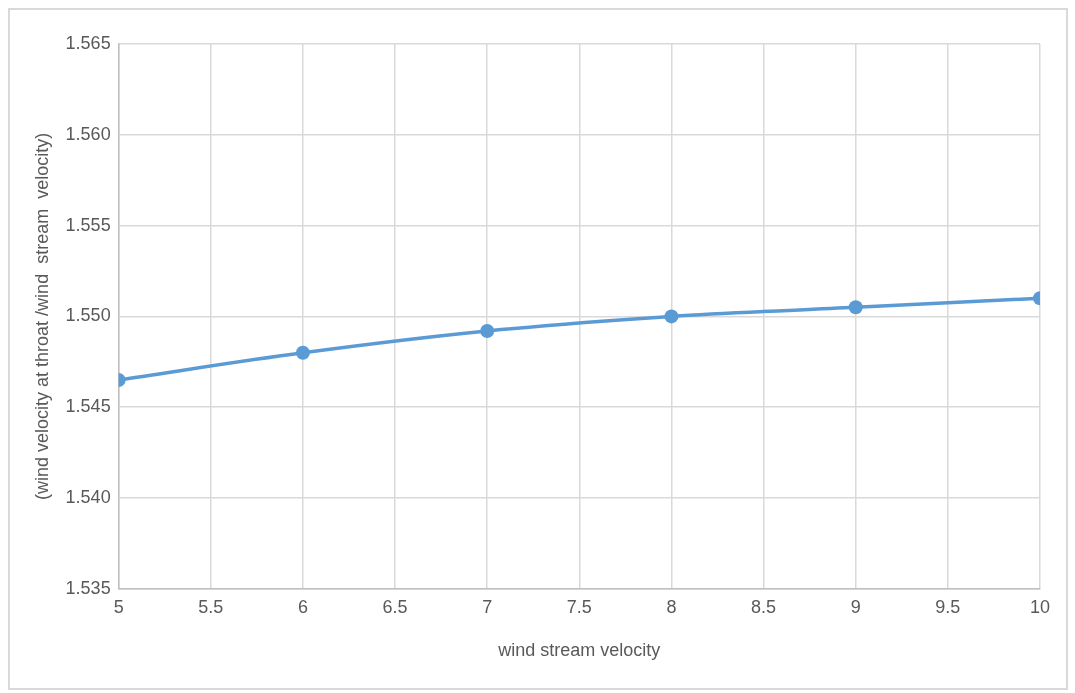  Describe the element at coordinates (671, 606) in the screenshot. I see `x-tick-label: 8` at that location.